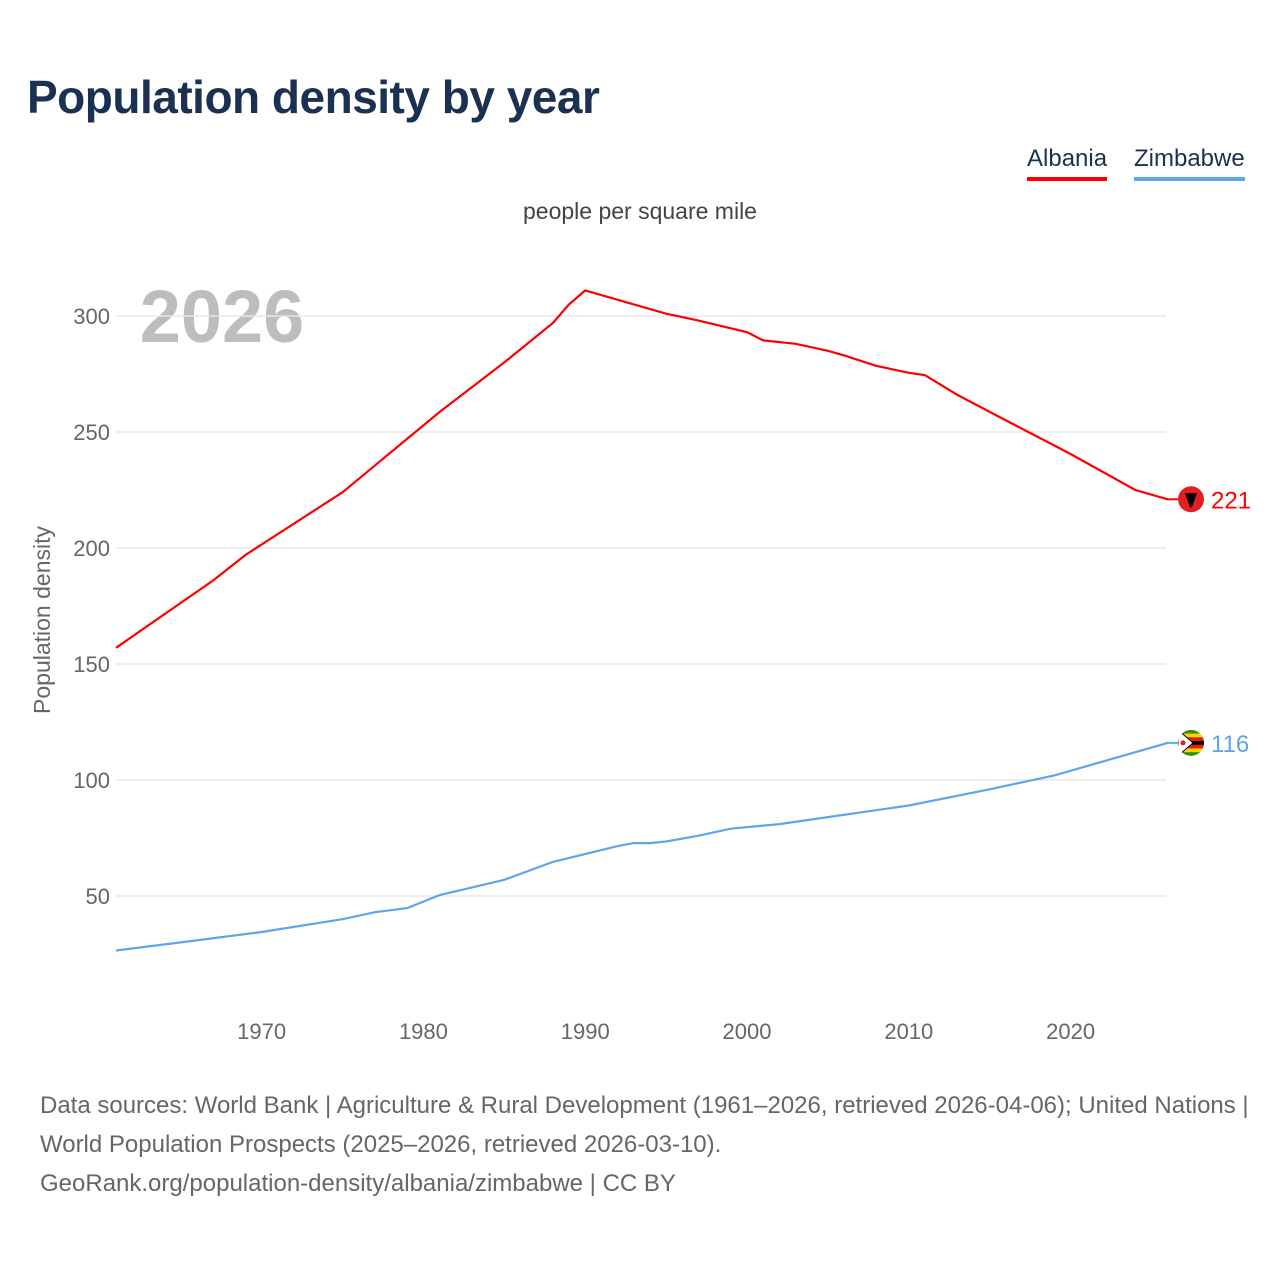 The width and height of the screenshot is (1280, 1280). Describe the element at coordinates (98, 896) in the screenshot. I see `y-tick-label: 50` at that location.